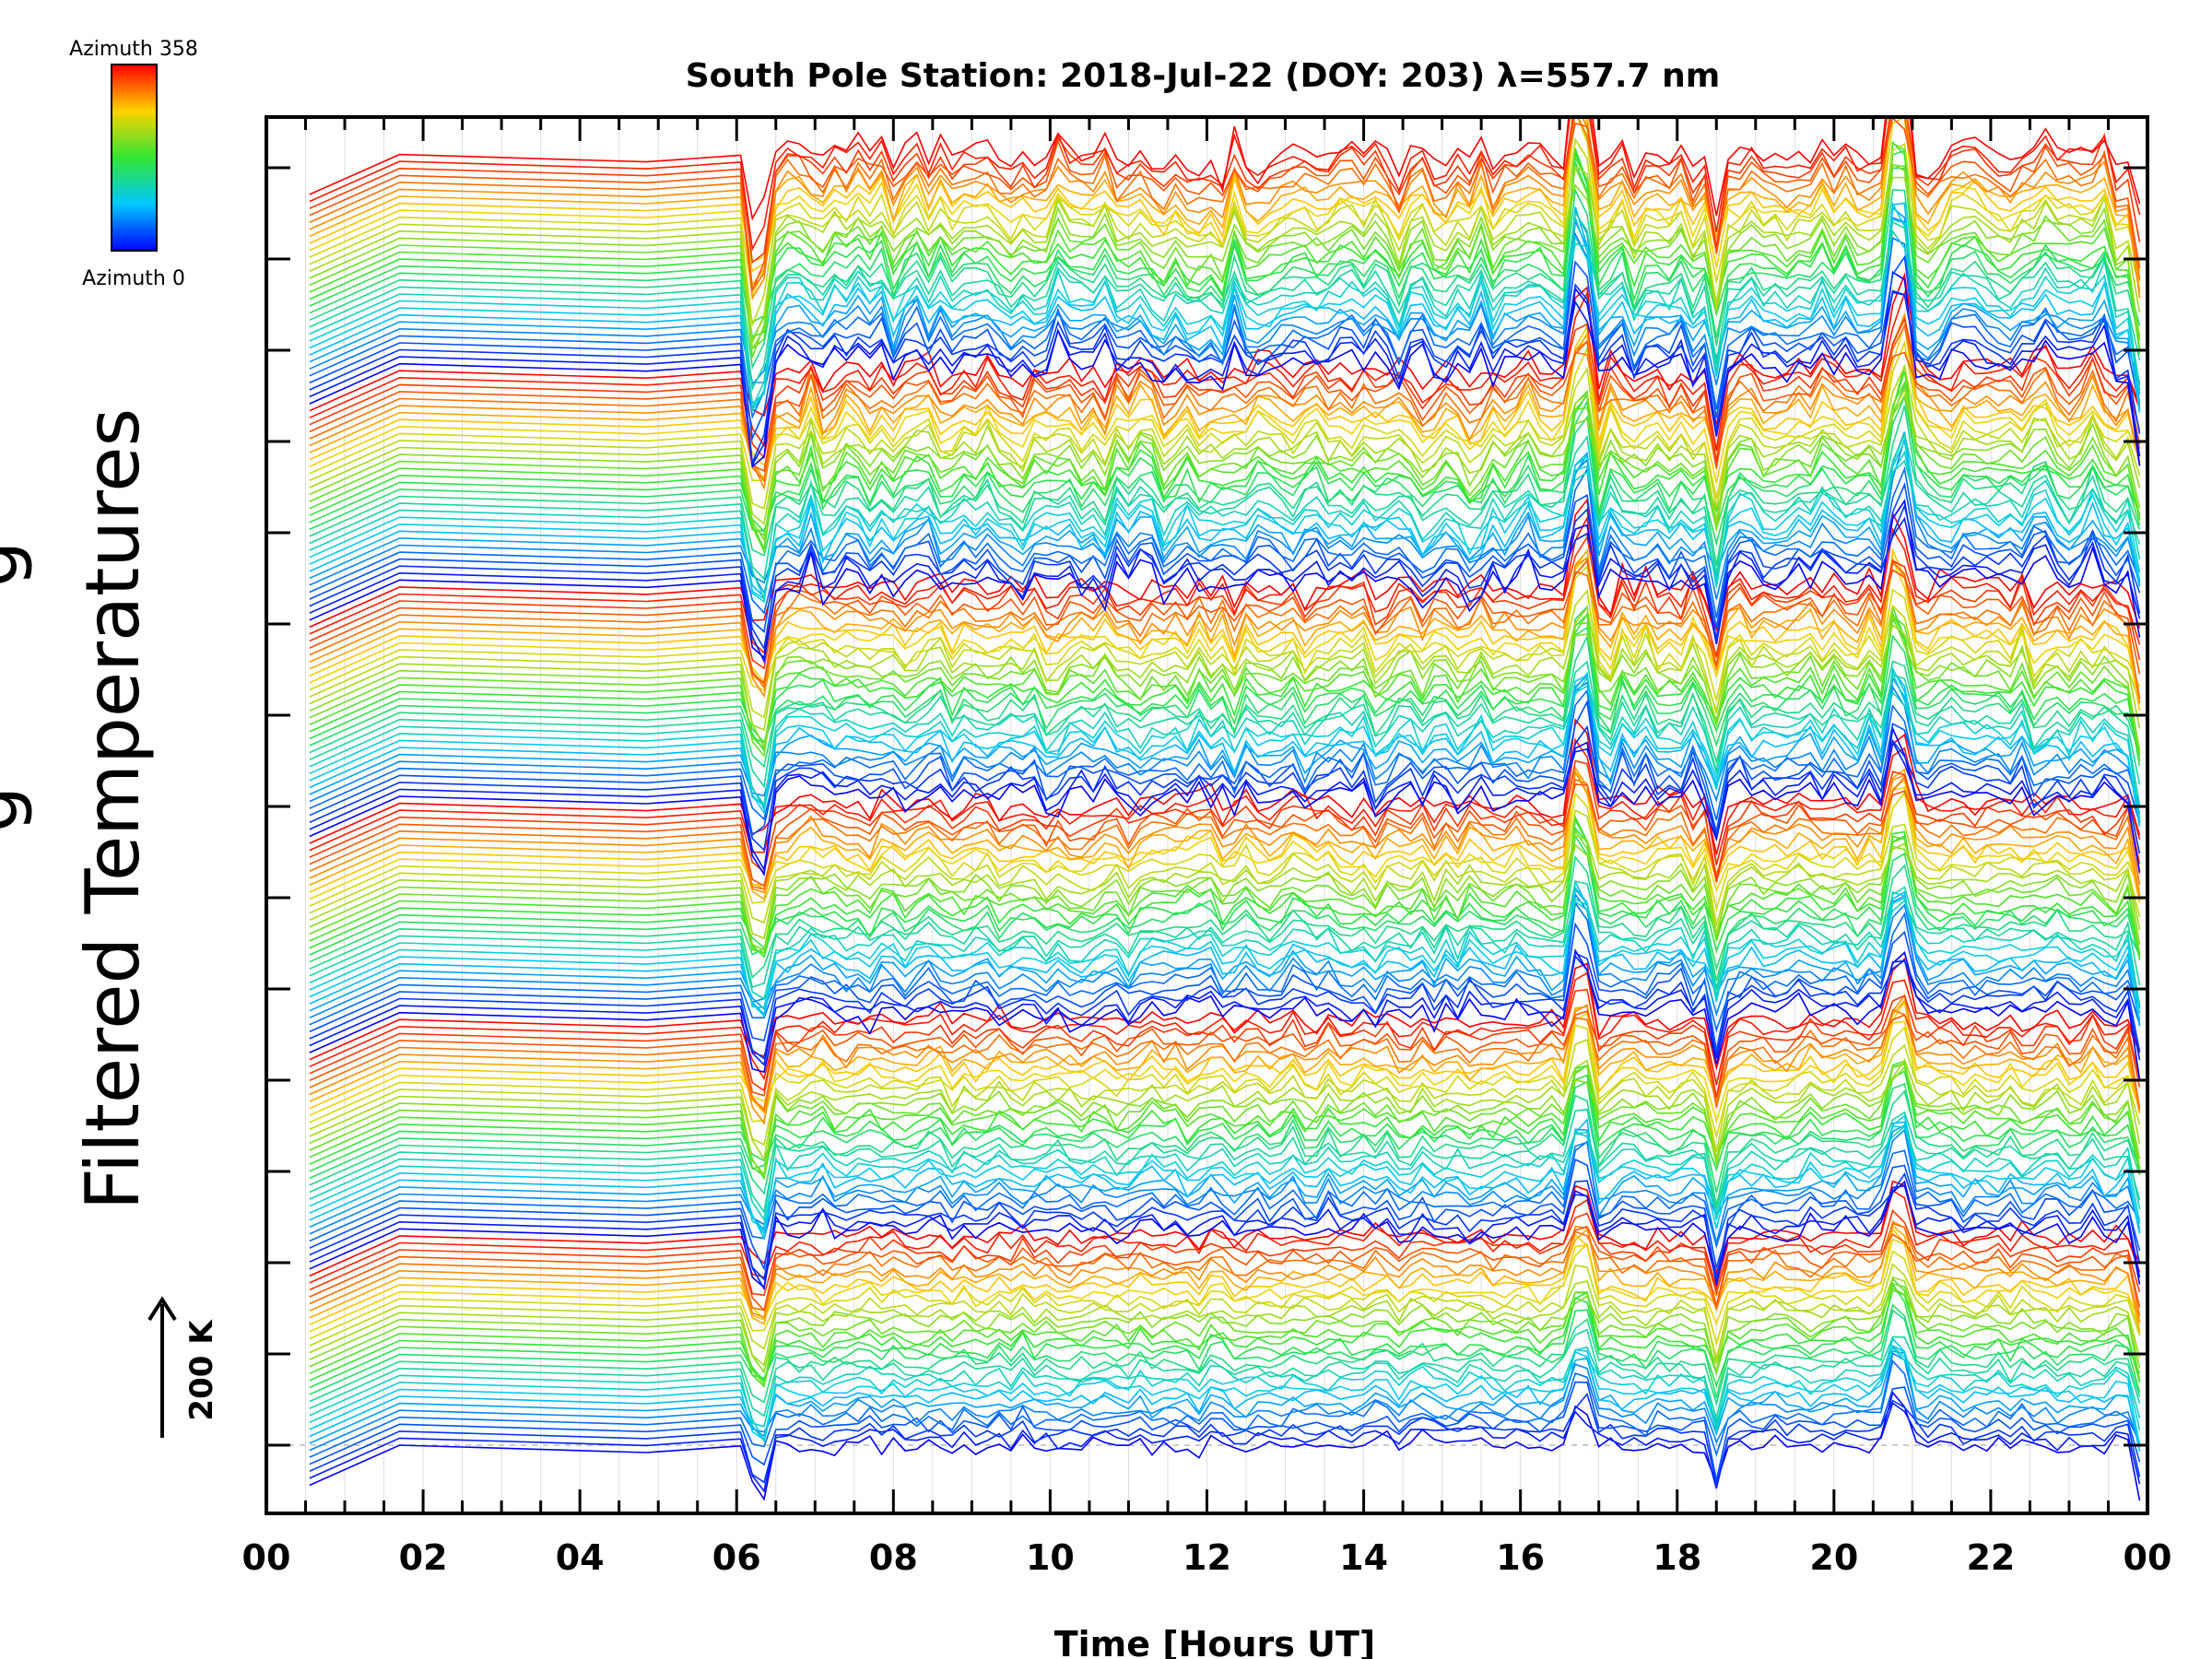 The width and height of the screenshot is (2212, 1659). I want to click on scale-bar-arrow-head, so click(162, 1309).